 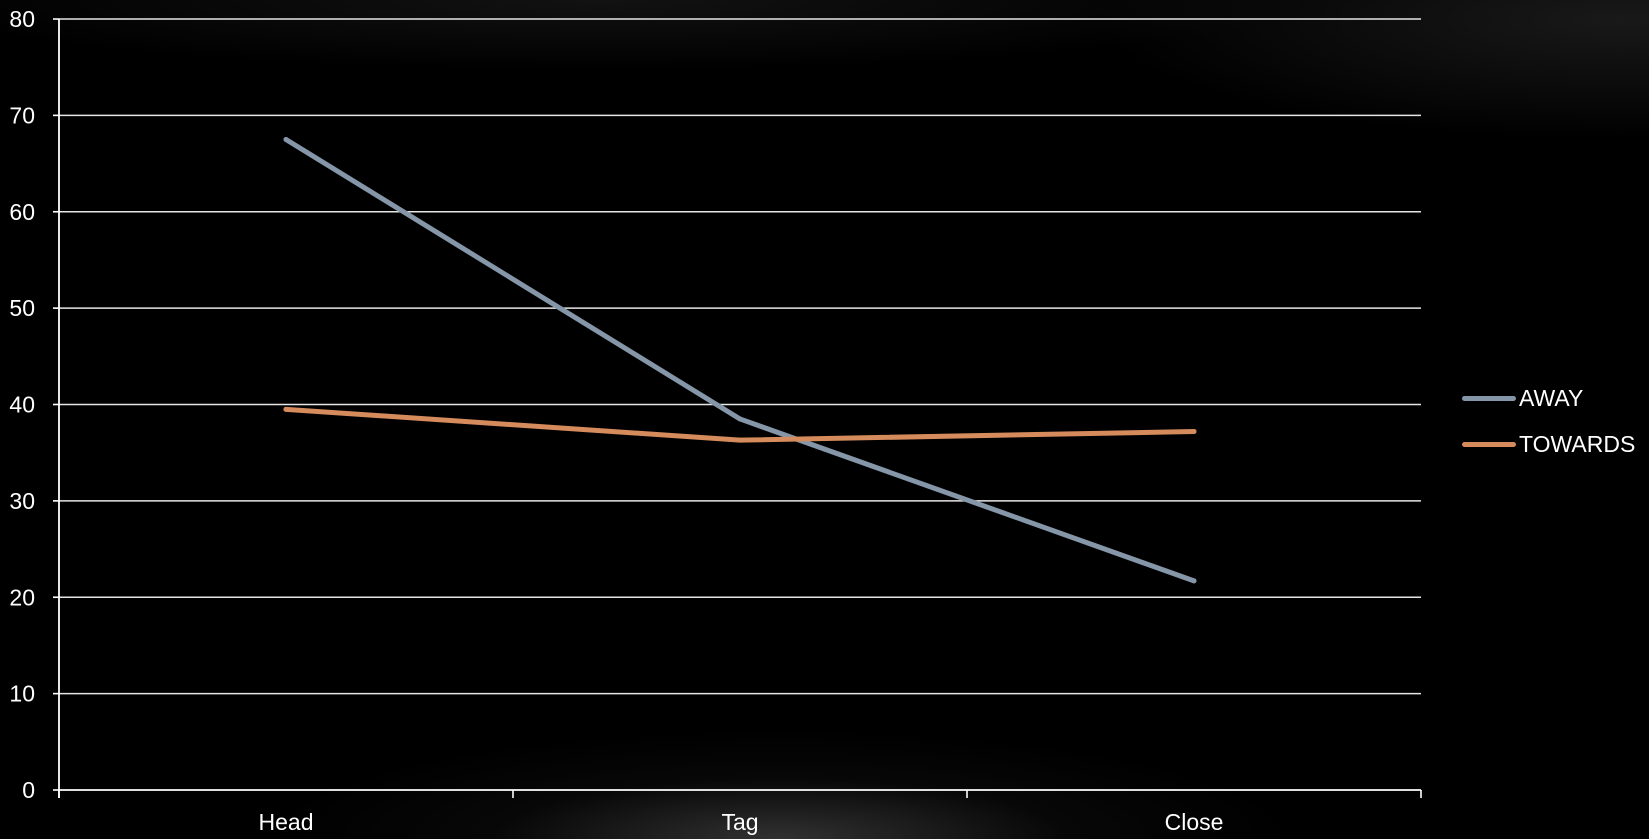 I want to click on series-line-towards, so click(x=740, y=424).